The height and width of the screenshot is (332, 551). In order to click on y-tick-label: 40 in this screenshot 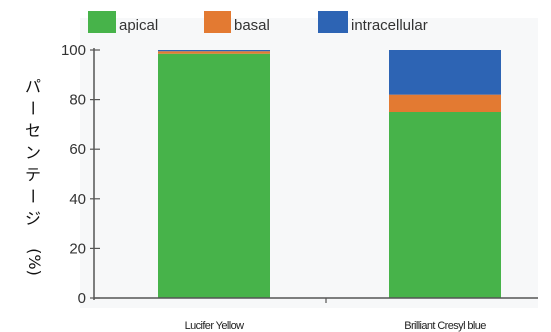, I will do `click(77, 199)`.